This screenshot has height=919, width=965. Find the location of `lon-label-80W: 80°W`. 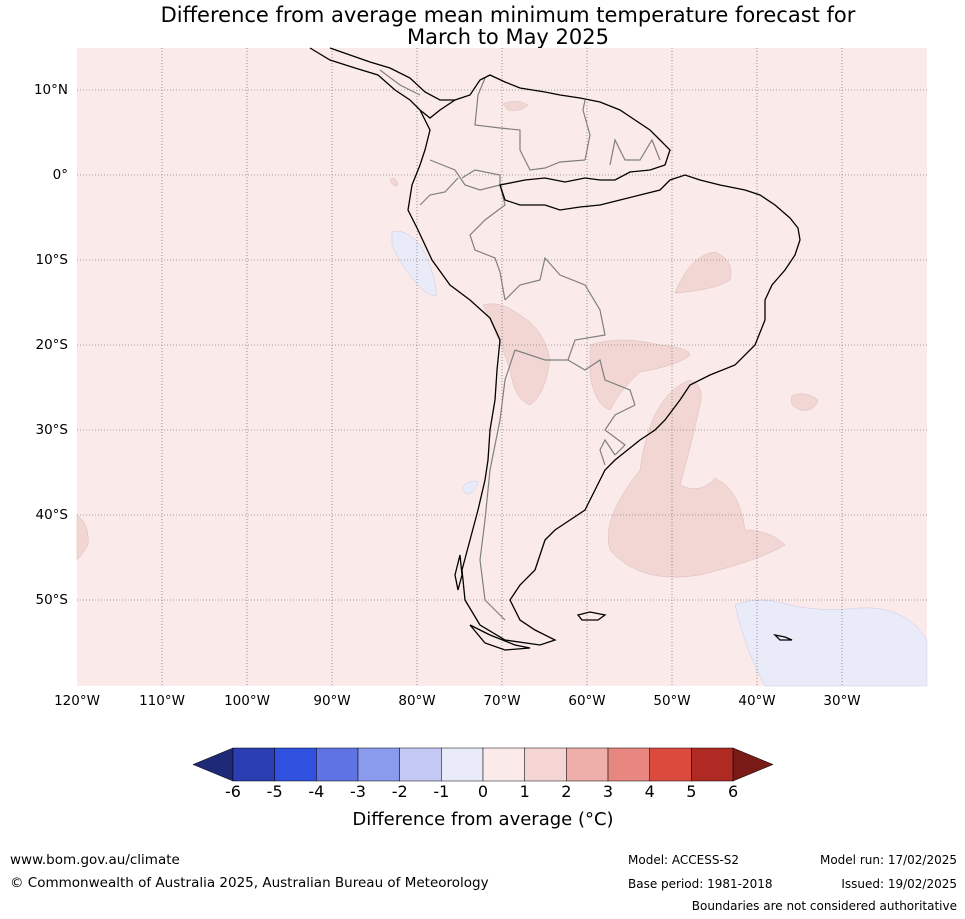

lon-label-80W: 80°W is located at coordinates (417, 701).